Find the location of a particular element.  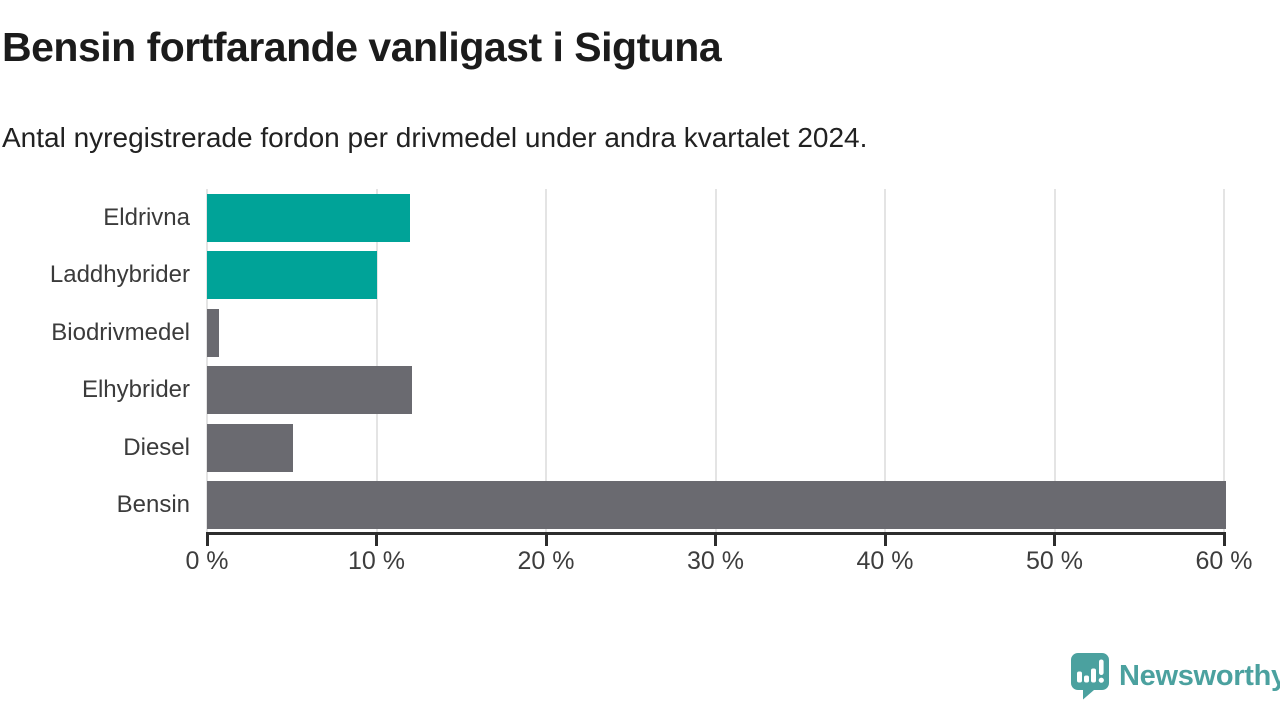

x-axis-tick-label: 60 % is located at coordinates (1224, 561).